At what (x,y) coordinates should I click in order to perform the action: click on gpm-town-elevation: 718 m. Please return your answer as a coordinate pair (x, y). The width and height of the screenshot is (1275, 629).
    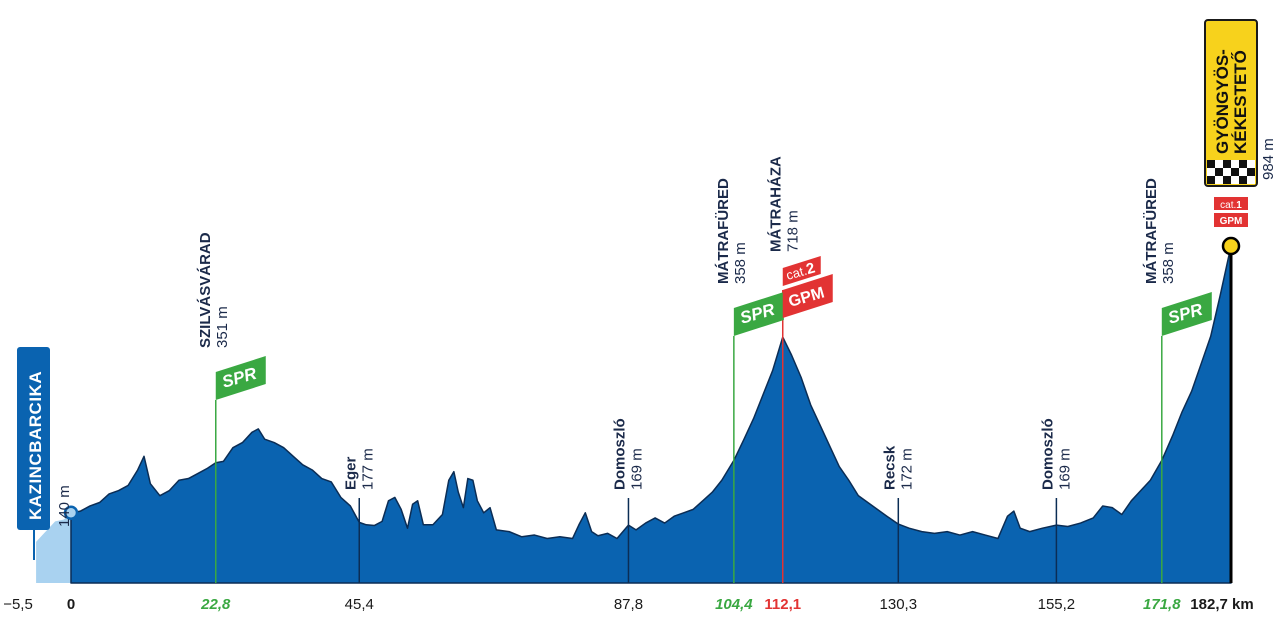
    Looking at the image, I should click on (793, 231).